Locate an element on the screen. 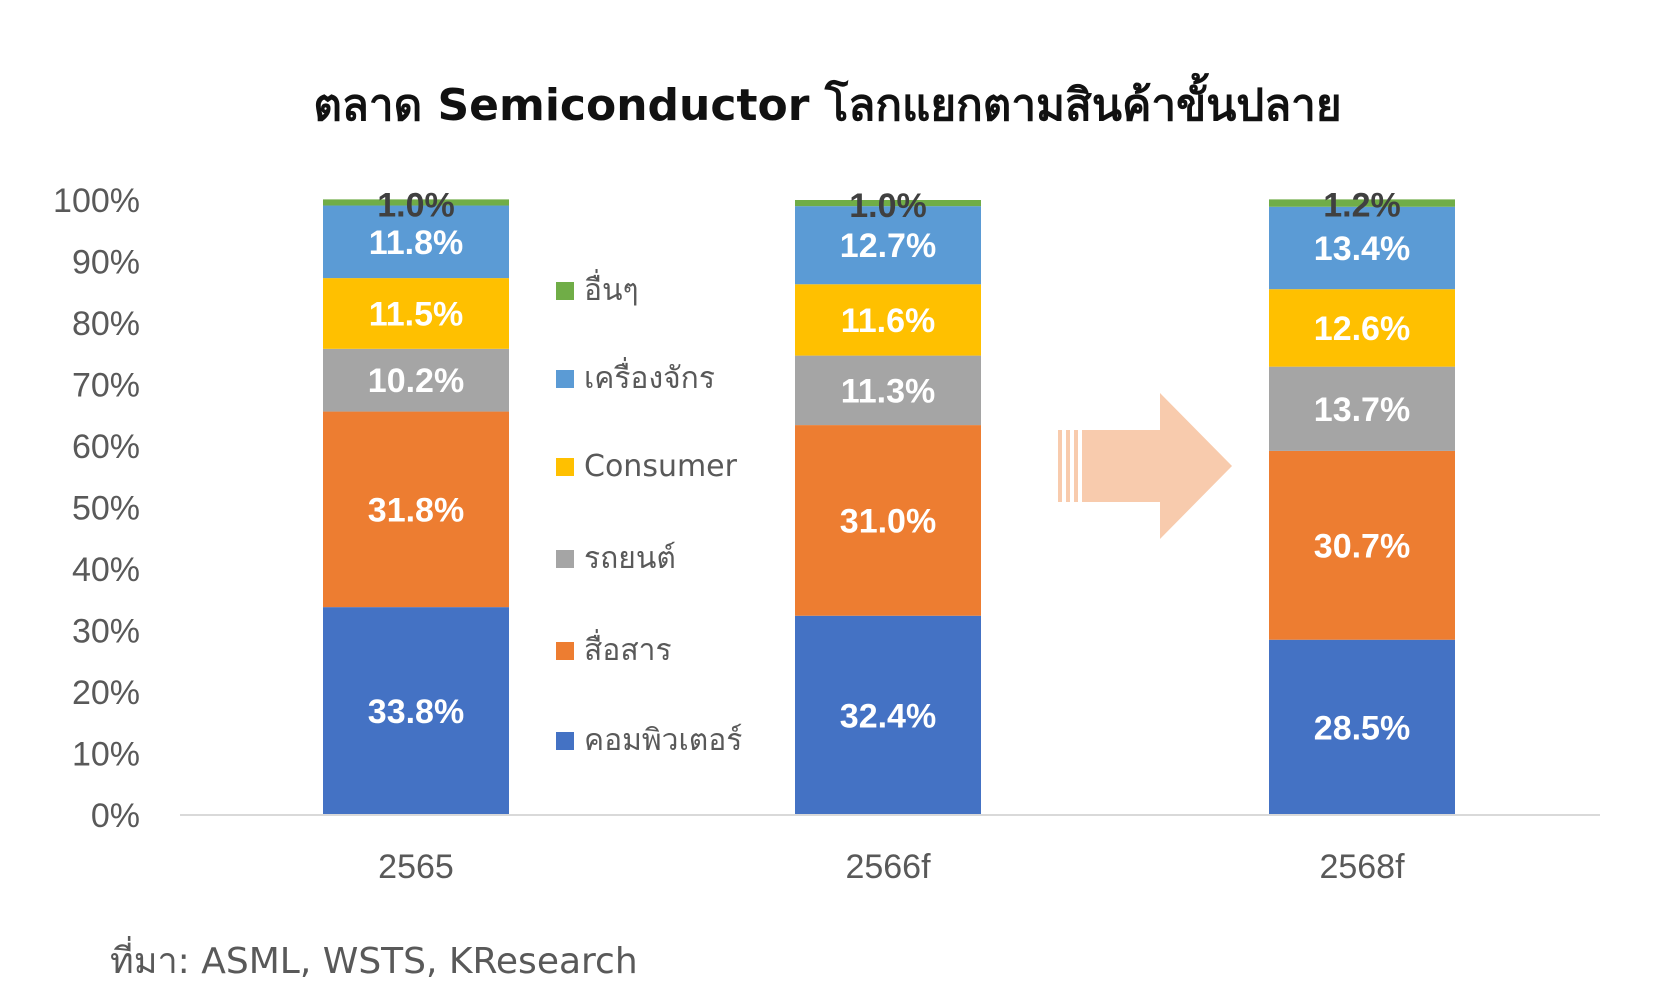  data-label: 1.2% is located at coordinates (1362, 205).